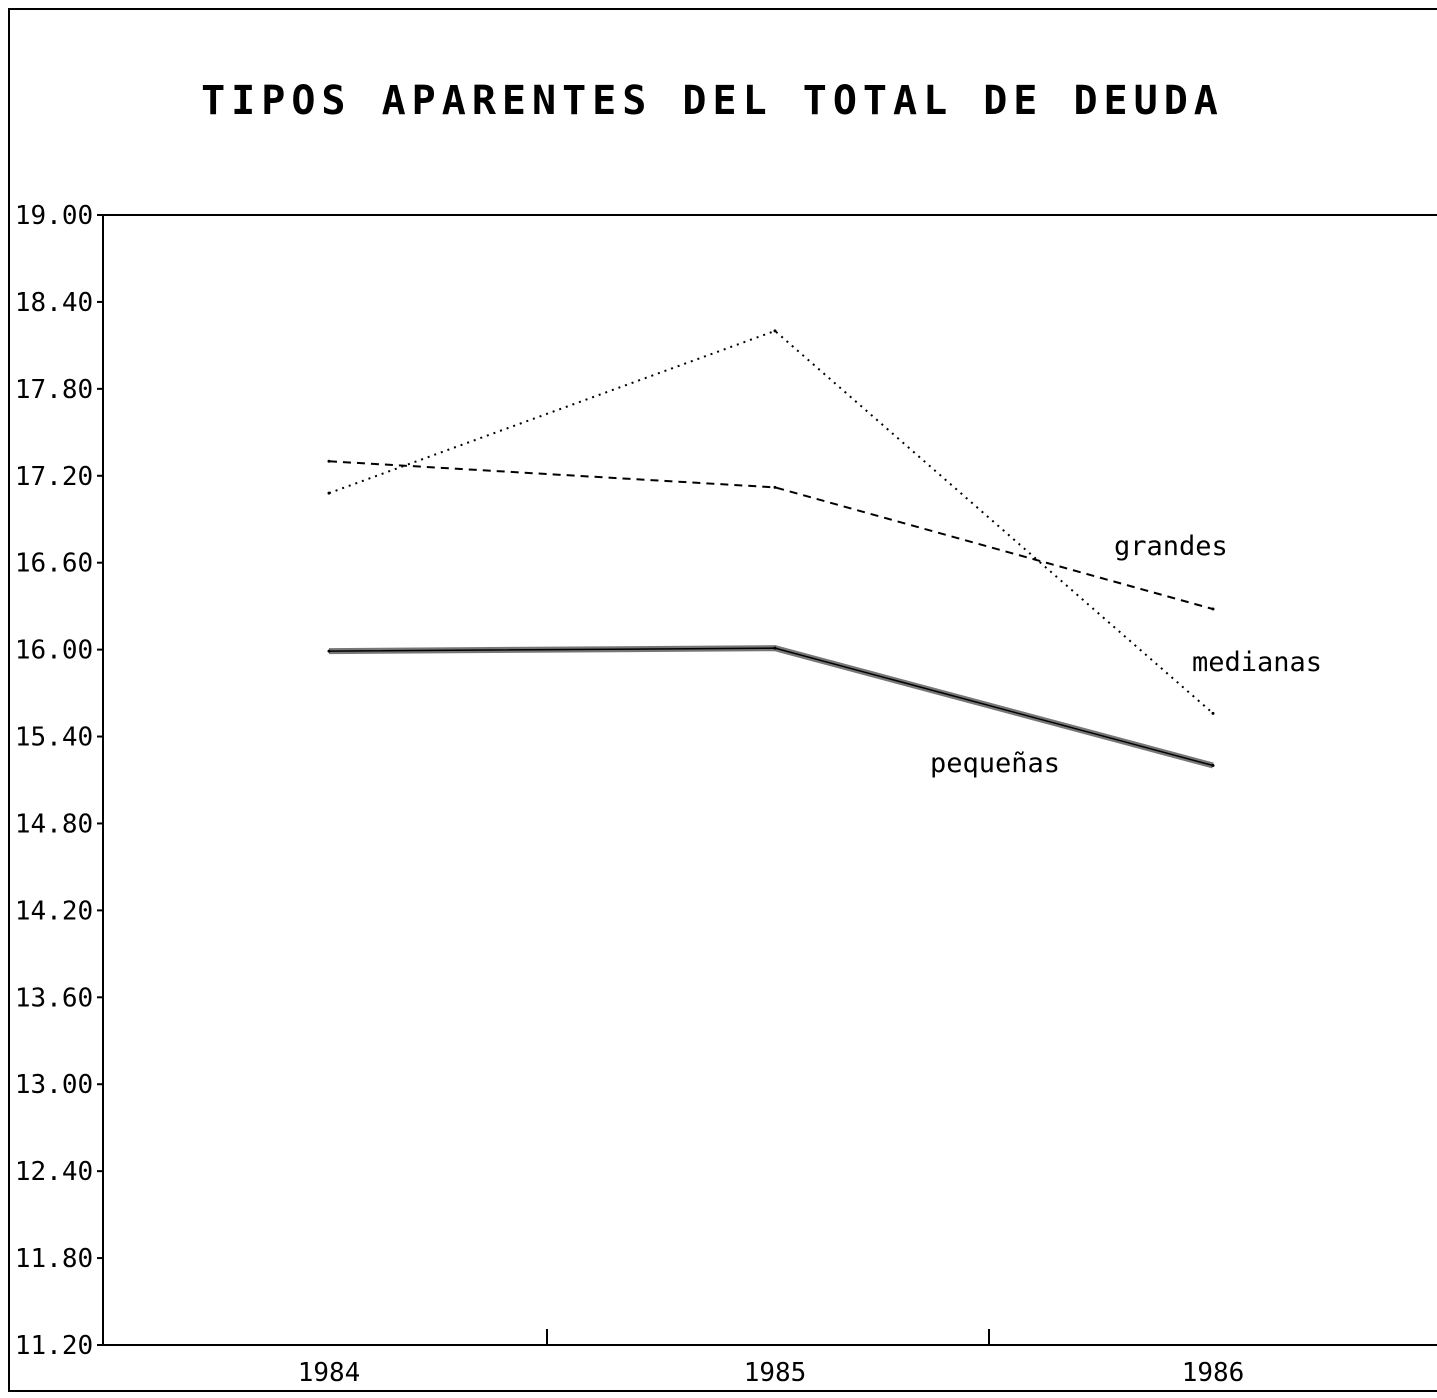  I want to click on y-tick-label: 17.80, so click(54, 390).